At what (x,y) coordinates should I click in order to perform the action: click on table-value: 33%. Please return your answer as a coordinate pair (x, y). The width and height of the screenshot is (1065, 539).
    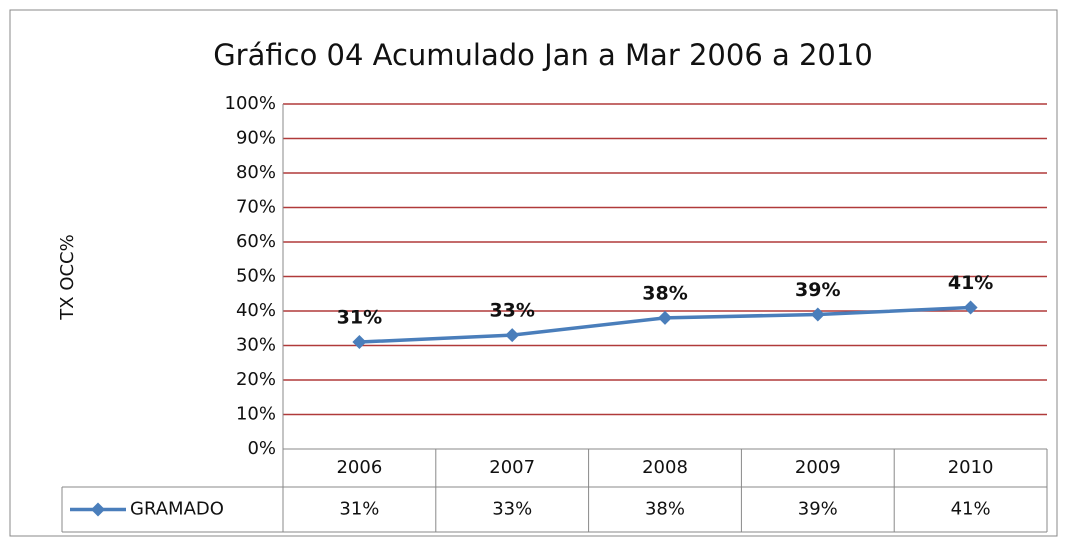
    Looking at the image, I should click on (512, 509).